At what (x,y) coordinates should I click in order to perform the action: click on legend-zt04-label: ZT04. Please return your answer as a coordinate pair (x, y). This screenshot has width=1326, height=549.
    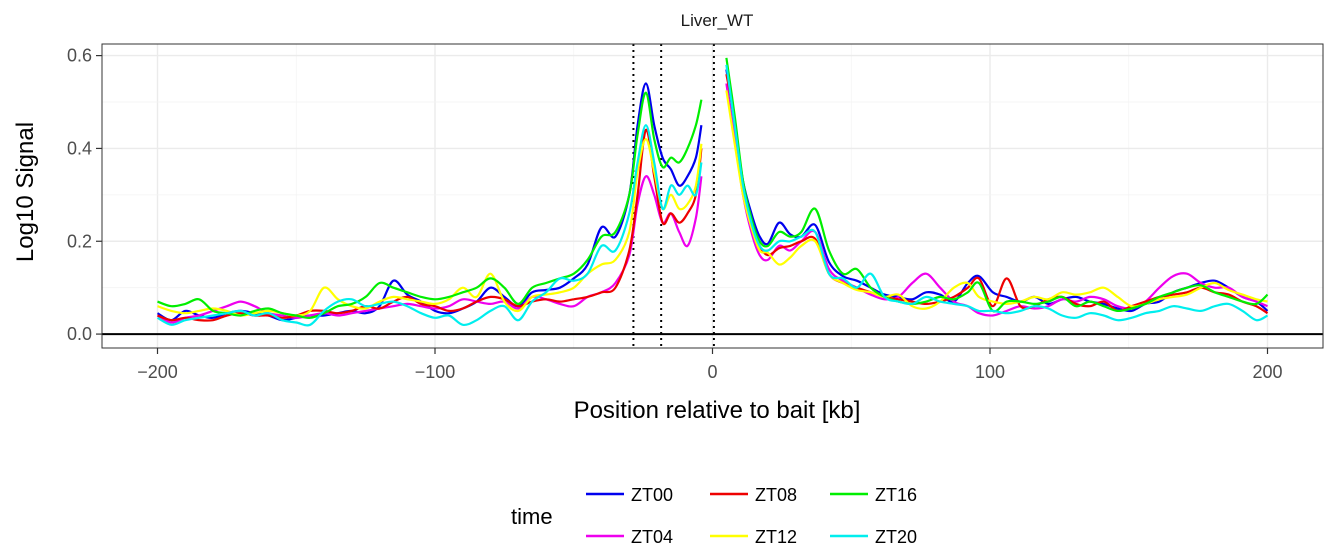
    Looking at the image, I should click on (652, 537).